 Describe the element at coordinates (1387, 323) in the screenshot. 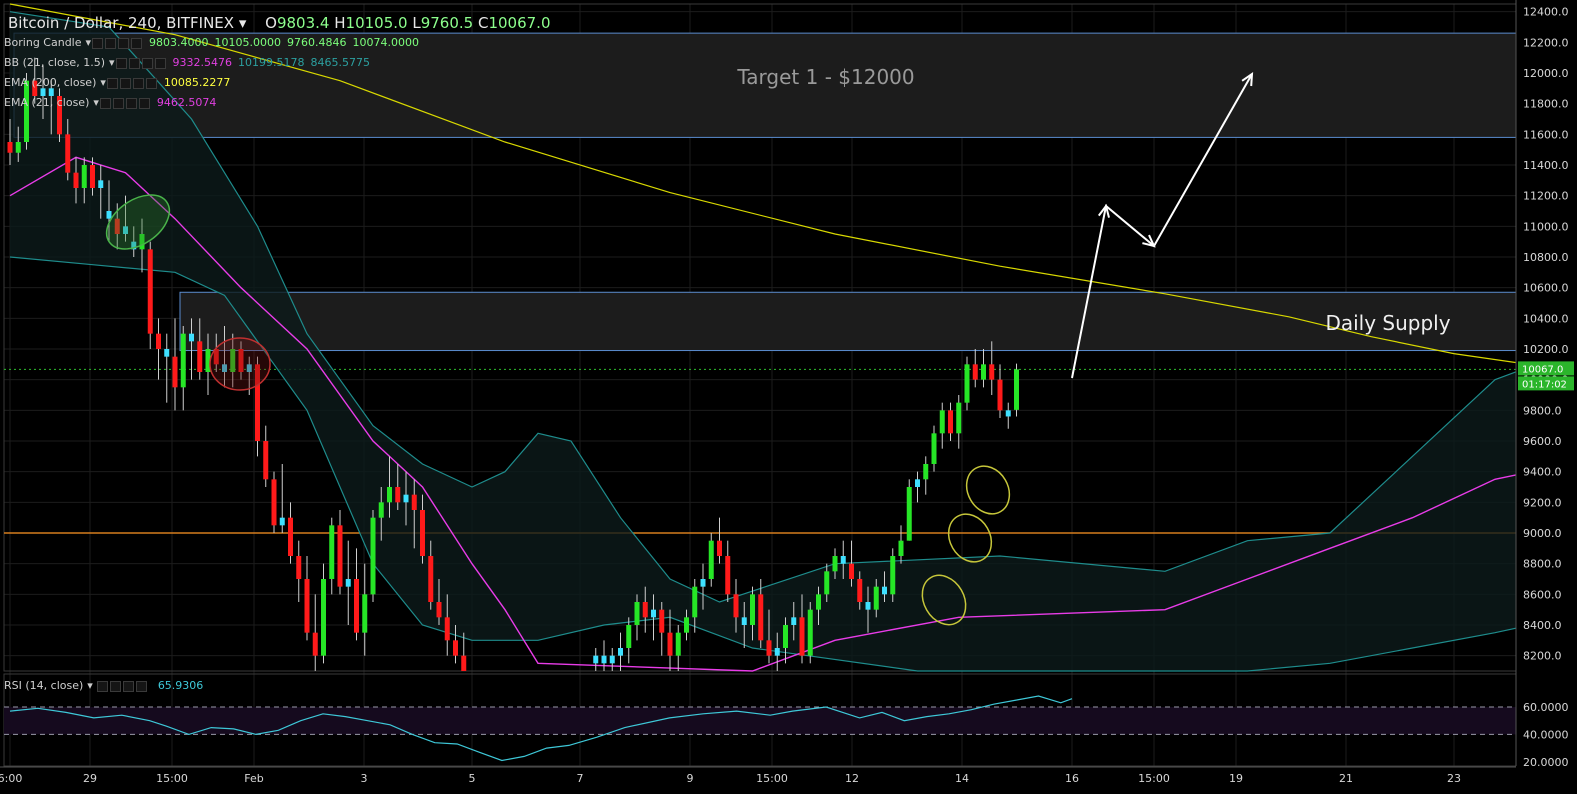

I see `supply-label: Daily Supply` at that location.